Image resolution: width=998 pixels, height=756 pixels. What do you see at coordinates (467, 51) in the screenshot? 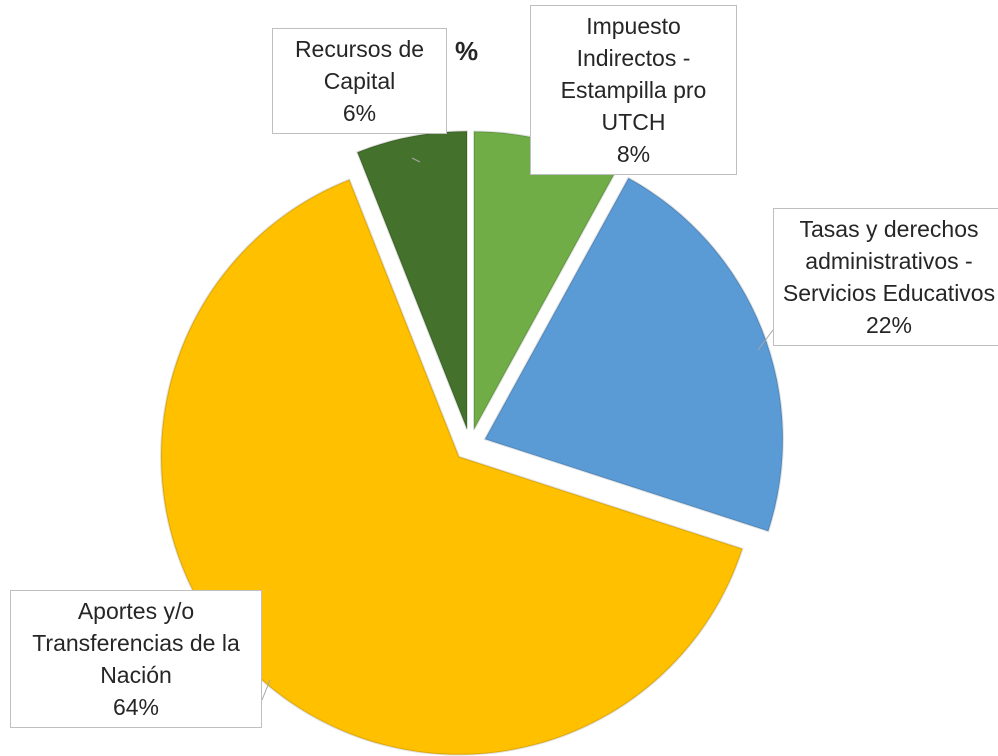
I see `chart-title: %` at bounding box center [467, 51].